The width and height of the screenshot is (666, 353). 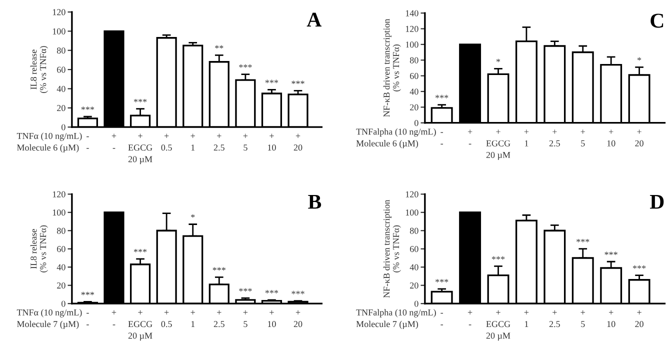 What do you see at coordinates (396, 319) in the screenshot?
I see `x-axis-title: TNFalpha (10 ng/mL) Molecule 7 (µM)` at bounding box center [396, 319].